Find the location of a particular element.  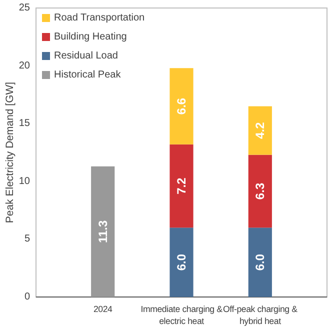

x-tick-label: 2024 is located at coordinates (103, 309).